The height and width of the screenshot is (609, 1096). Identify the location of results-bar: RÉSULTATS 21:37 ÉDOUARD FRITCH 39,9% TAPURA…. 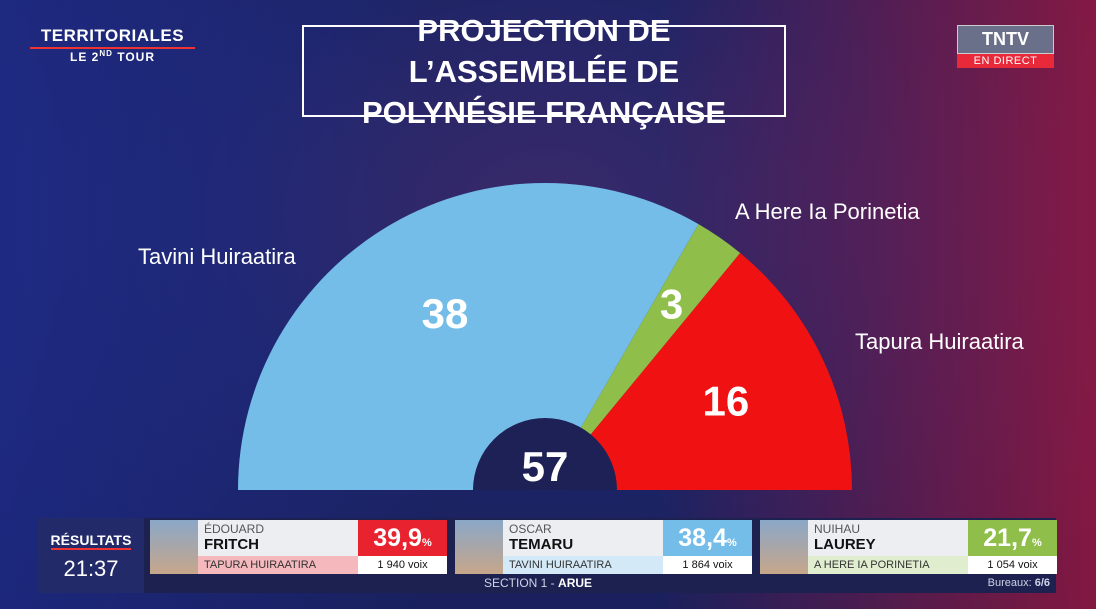
(547, 555).